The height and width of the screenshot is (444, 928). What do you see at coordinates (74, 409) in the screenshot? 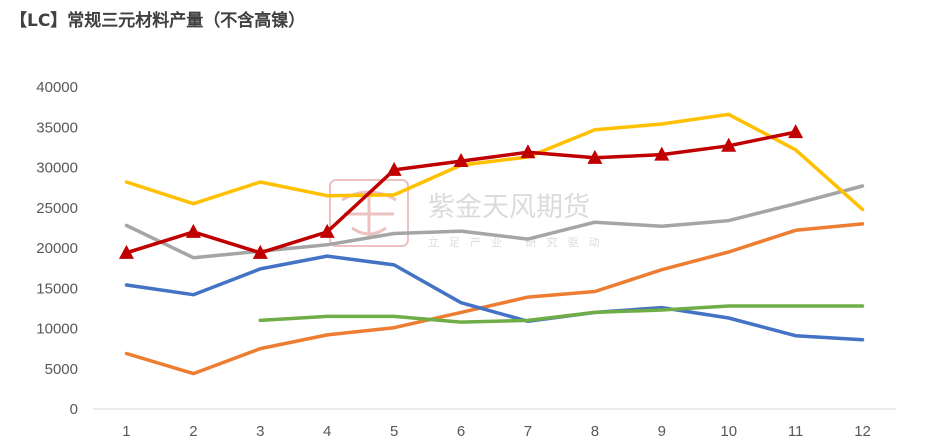
I see `y-tick-label: 0` at bounding box center [74, 409].